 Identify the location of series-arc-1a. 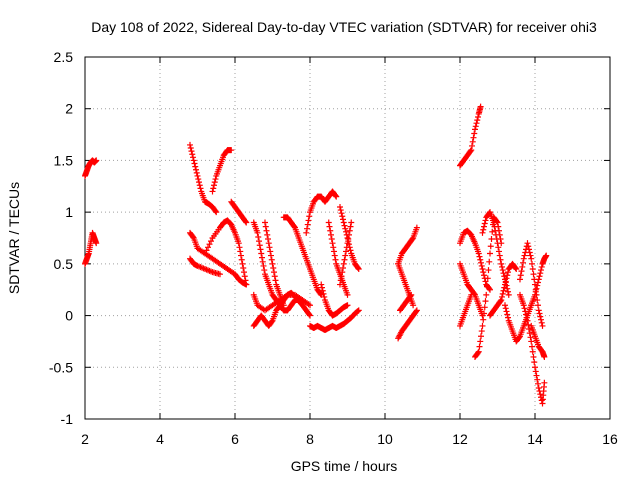
(91, 168).